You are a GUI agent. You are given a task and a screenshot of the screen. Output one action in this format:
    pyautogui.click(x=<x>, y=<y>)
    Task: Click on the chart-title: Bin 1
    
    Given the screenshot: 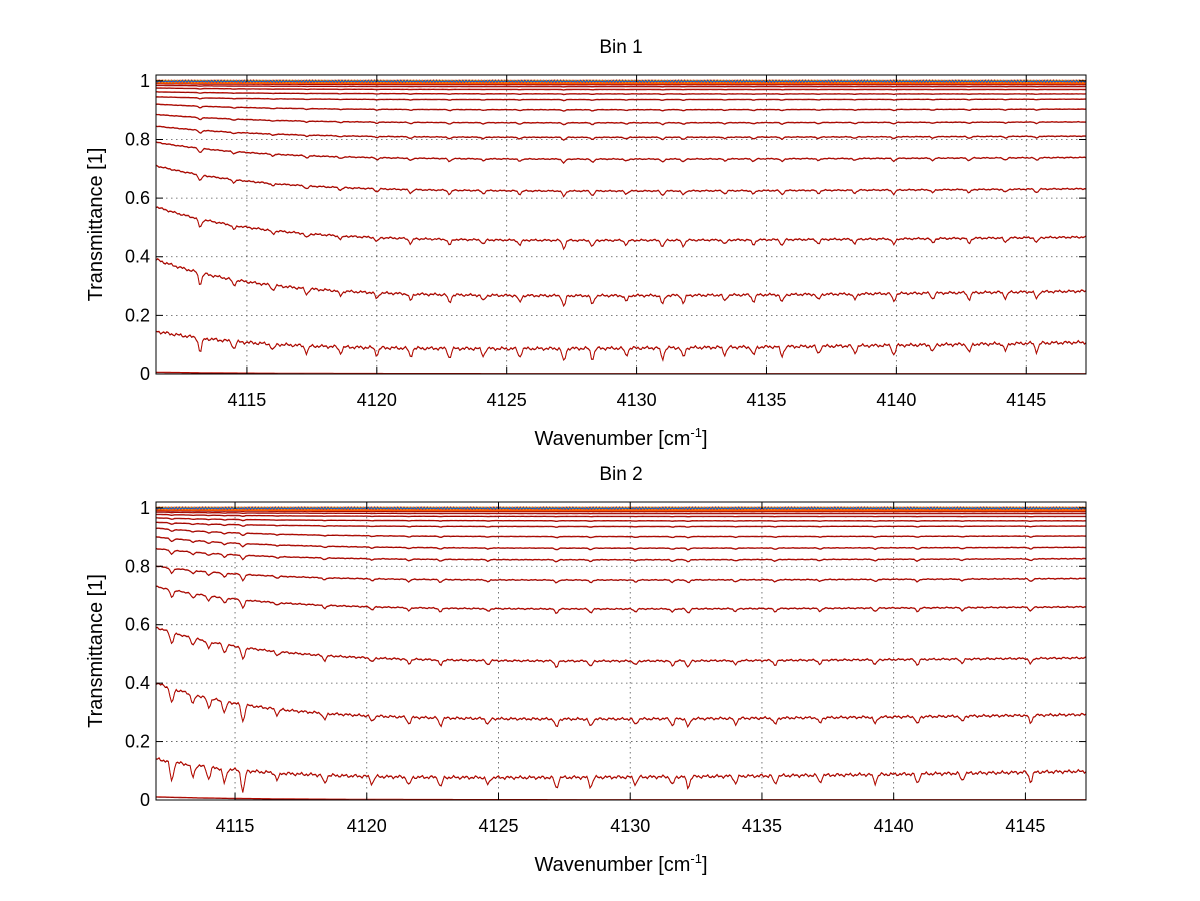 What is the action you would take?
    pyautogui.click(x=620, y=47)
    